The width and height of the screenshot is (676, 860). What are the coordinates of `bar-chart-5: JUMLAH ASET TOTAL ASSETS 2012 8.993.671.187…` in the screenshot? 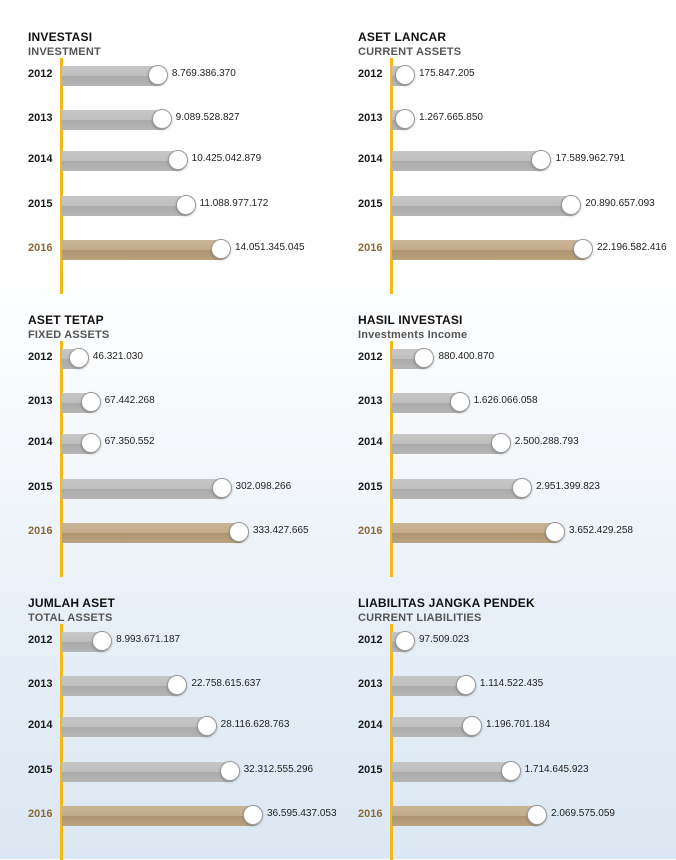 It's located at (183, 728).